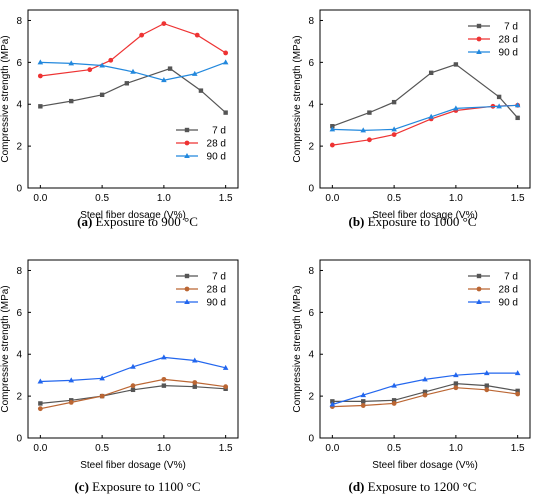  I want to click on x-tick-label-a: 0.5, so click(102, 198).